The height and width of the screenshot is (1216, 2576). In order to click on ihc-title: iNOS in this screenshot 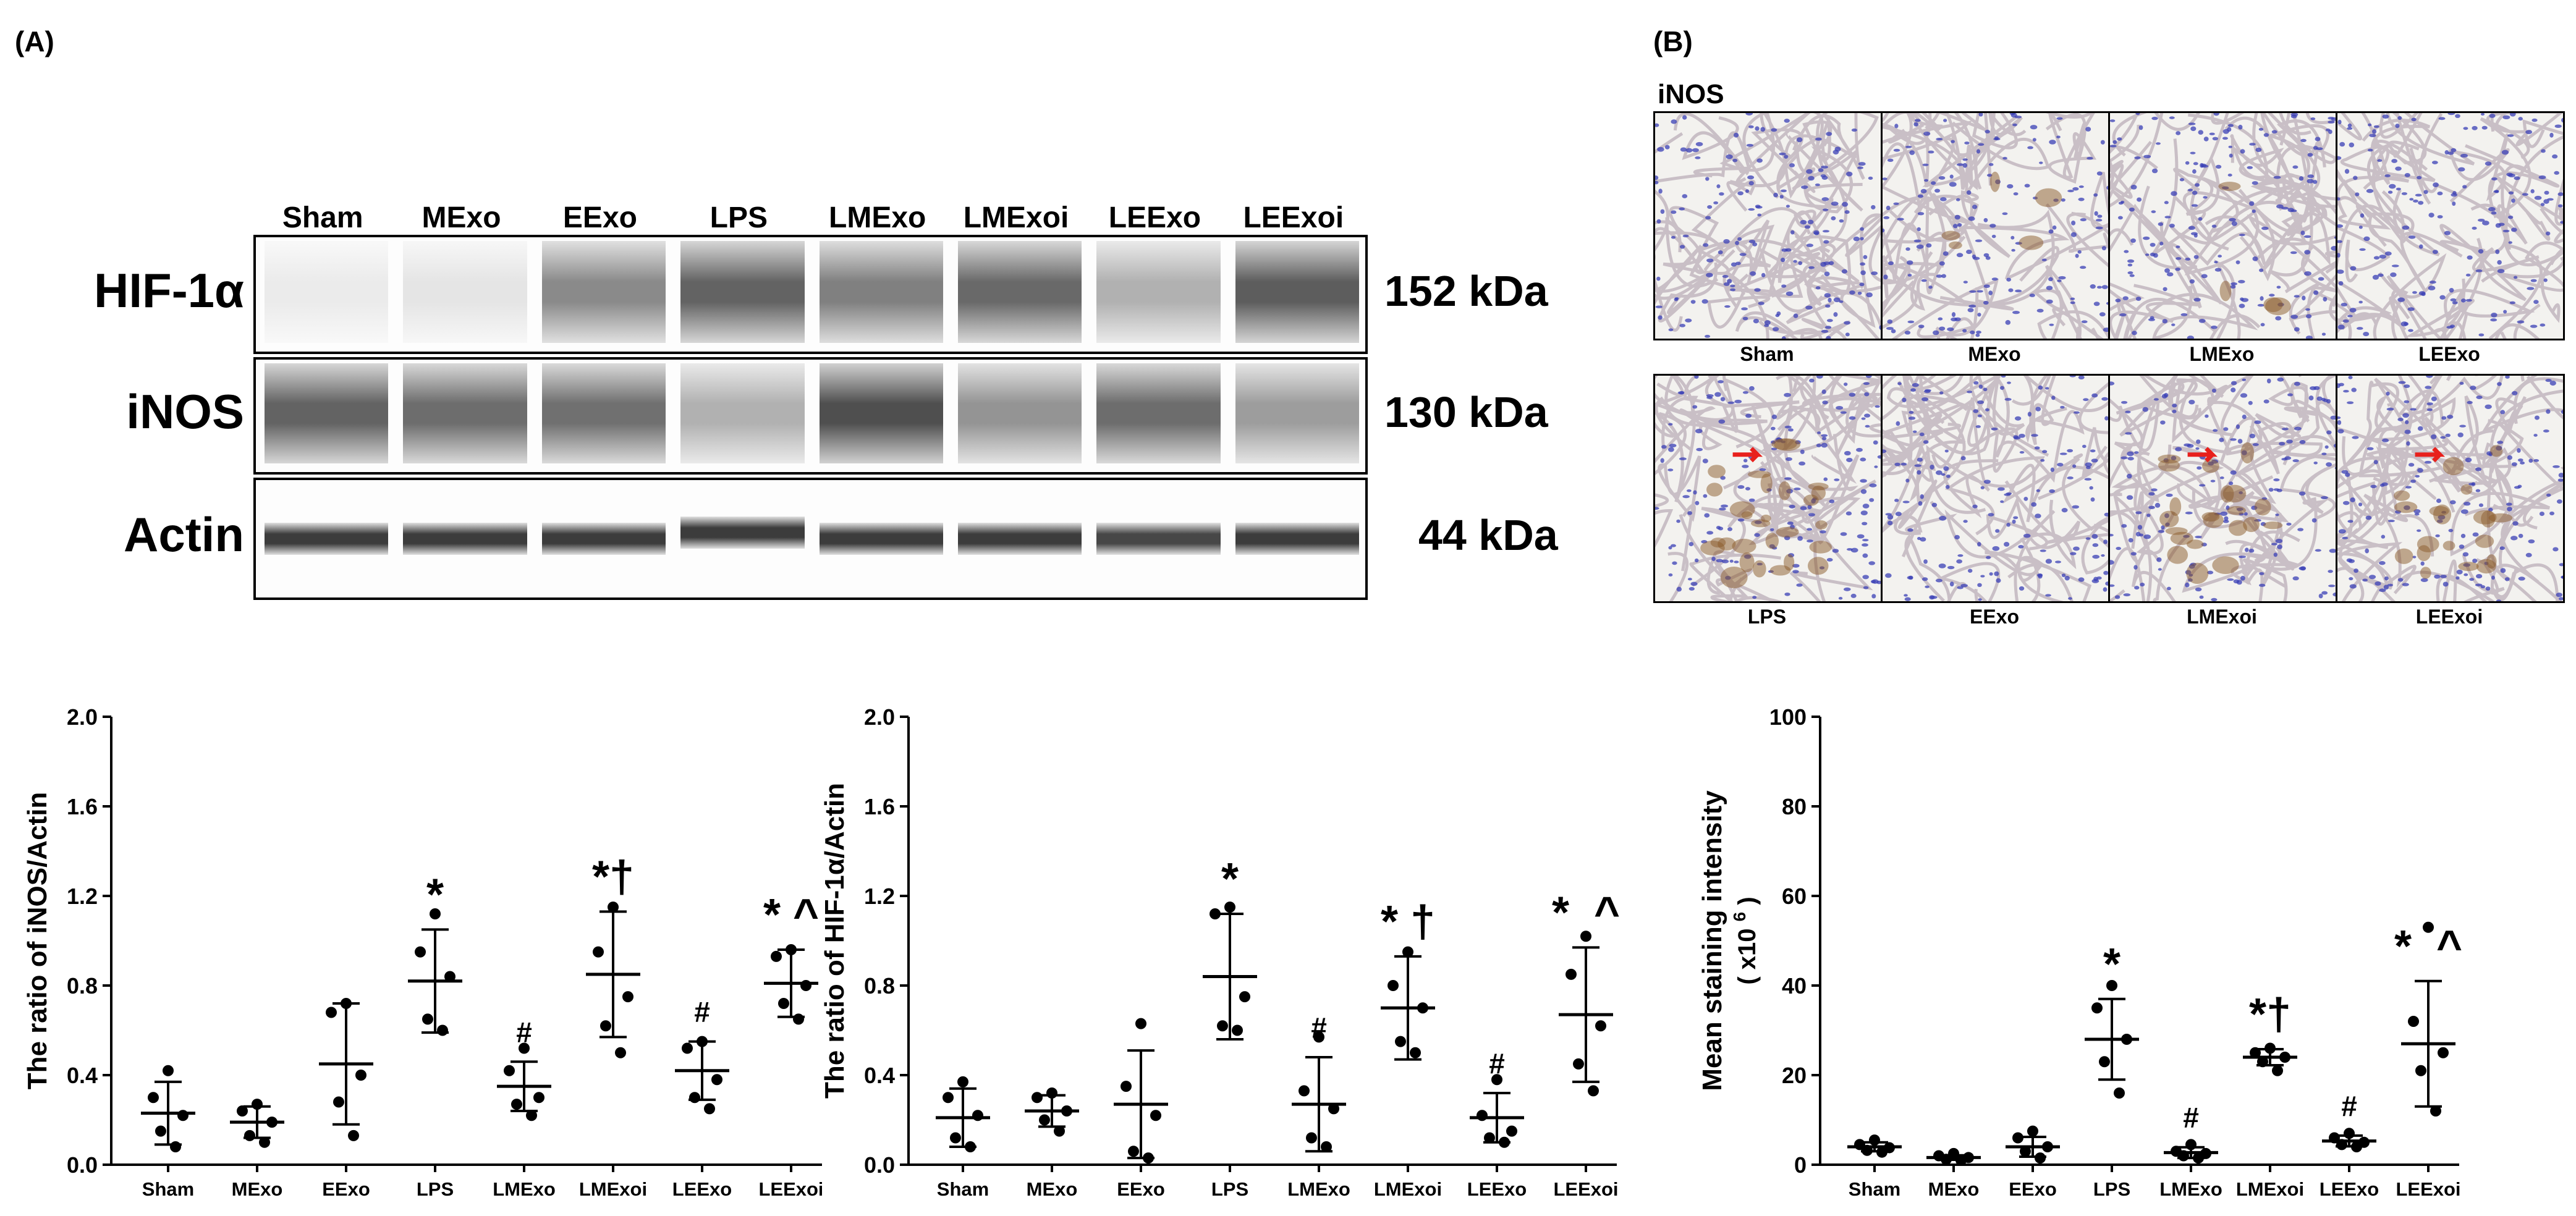, I will do `click(1691, 94)`.